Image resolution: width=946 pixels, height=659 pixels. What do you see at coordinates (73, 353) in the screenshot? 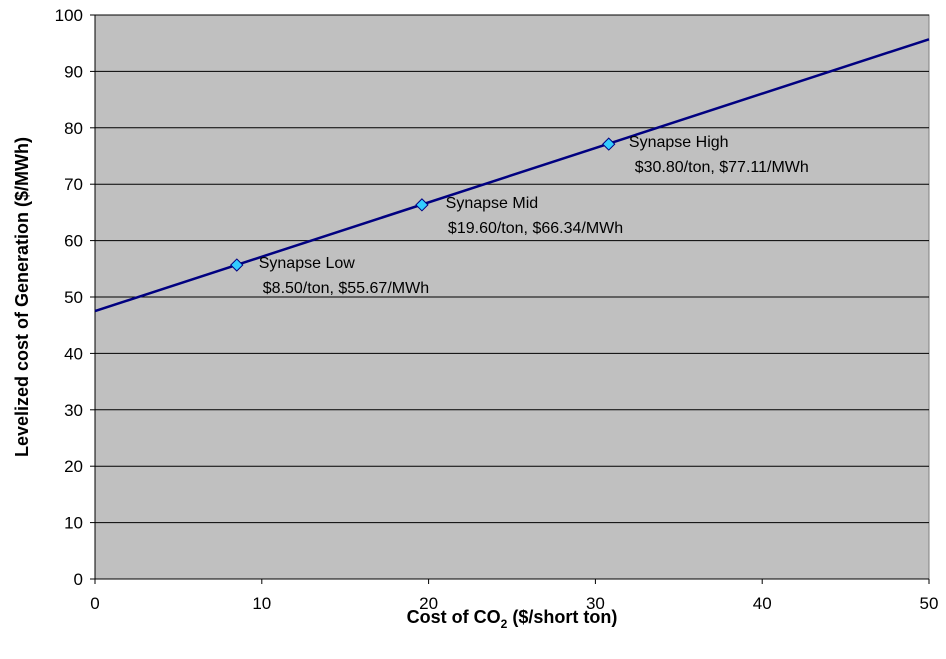
I see `y-tick-label: 40` at bounding box center [73, 353].